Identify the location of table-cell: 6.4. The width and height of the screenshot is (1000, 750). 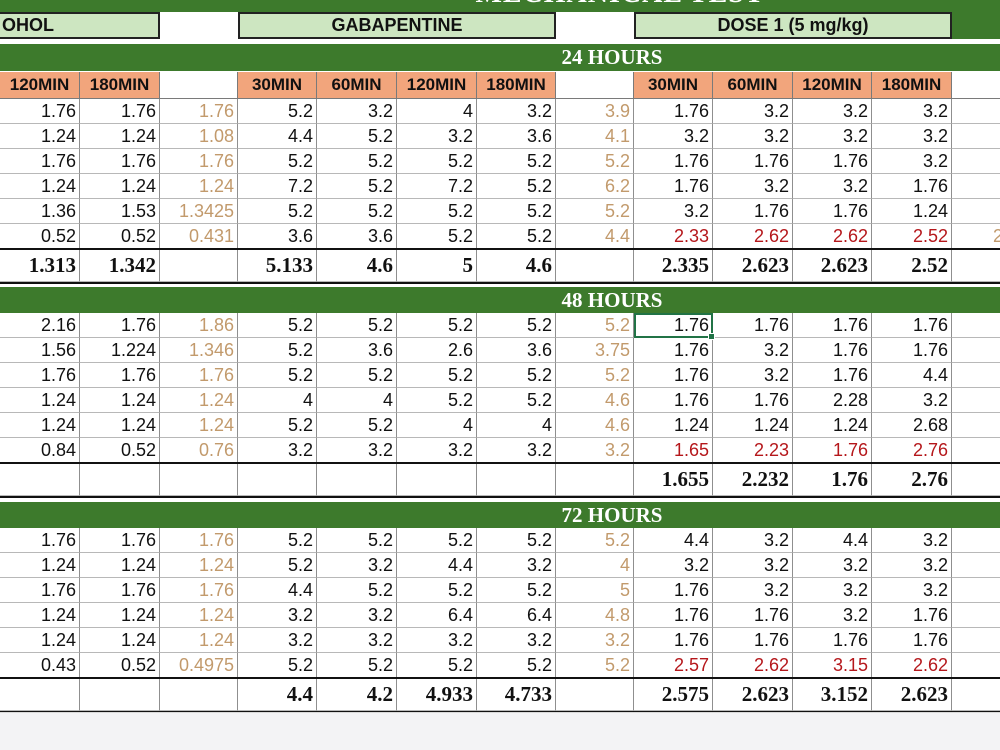
(516, 615).